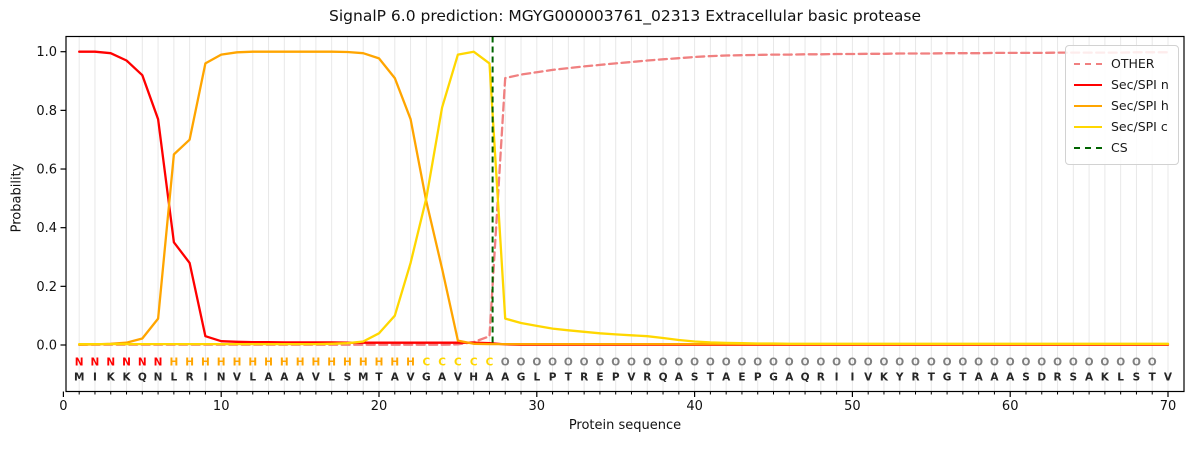 This screenshot has width=1200, height=450. I want to click on y-tick-label: 1.0, so click(46, 52).